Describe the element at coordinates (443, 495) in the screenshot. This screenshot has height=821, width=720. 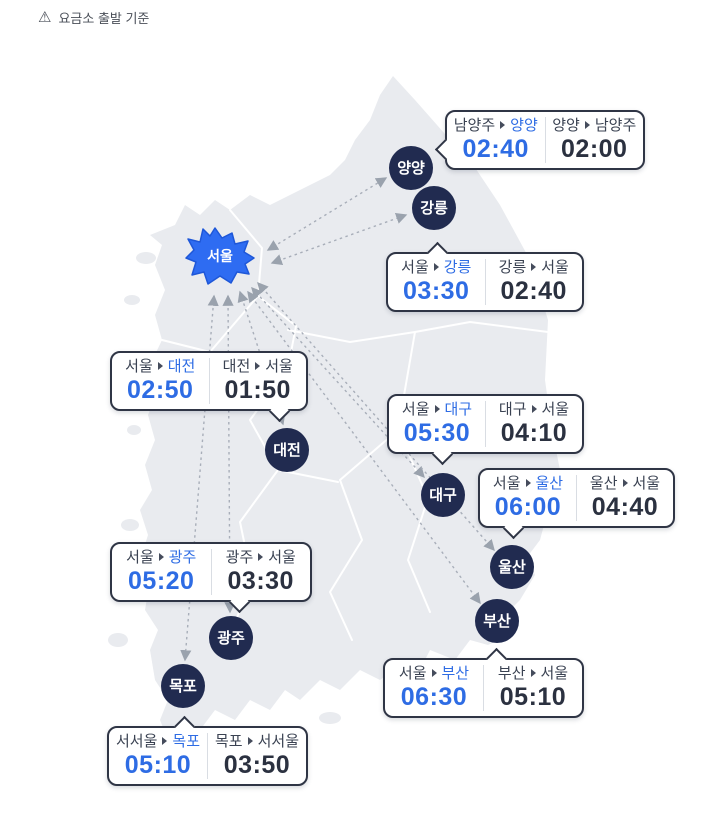
I see `marker-daegu: 대구` at that location.